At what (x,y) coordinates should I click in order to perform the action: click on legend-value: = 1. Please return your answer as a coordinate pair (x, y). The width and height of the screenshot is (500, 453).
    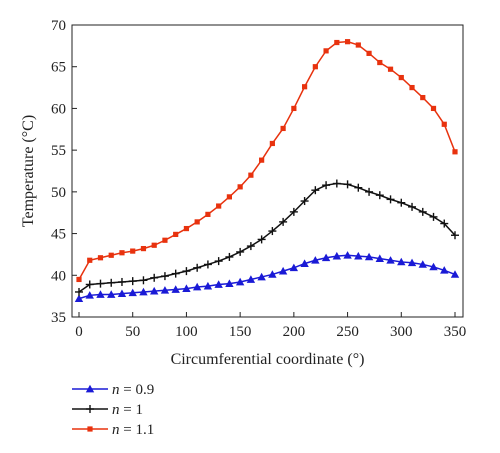
    Looking at the image, I should click on (131, 410).